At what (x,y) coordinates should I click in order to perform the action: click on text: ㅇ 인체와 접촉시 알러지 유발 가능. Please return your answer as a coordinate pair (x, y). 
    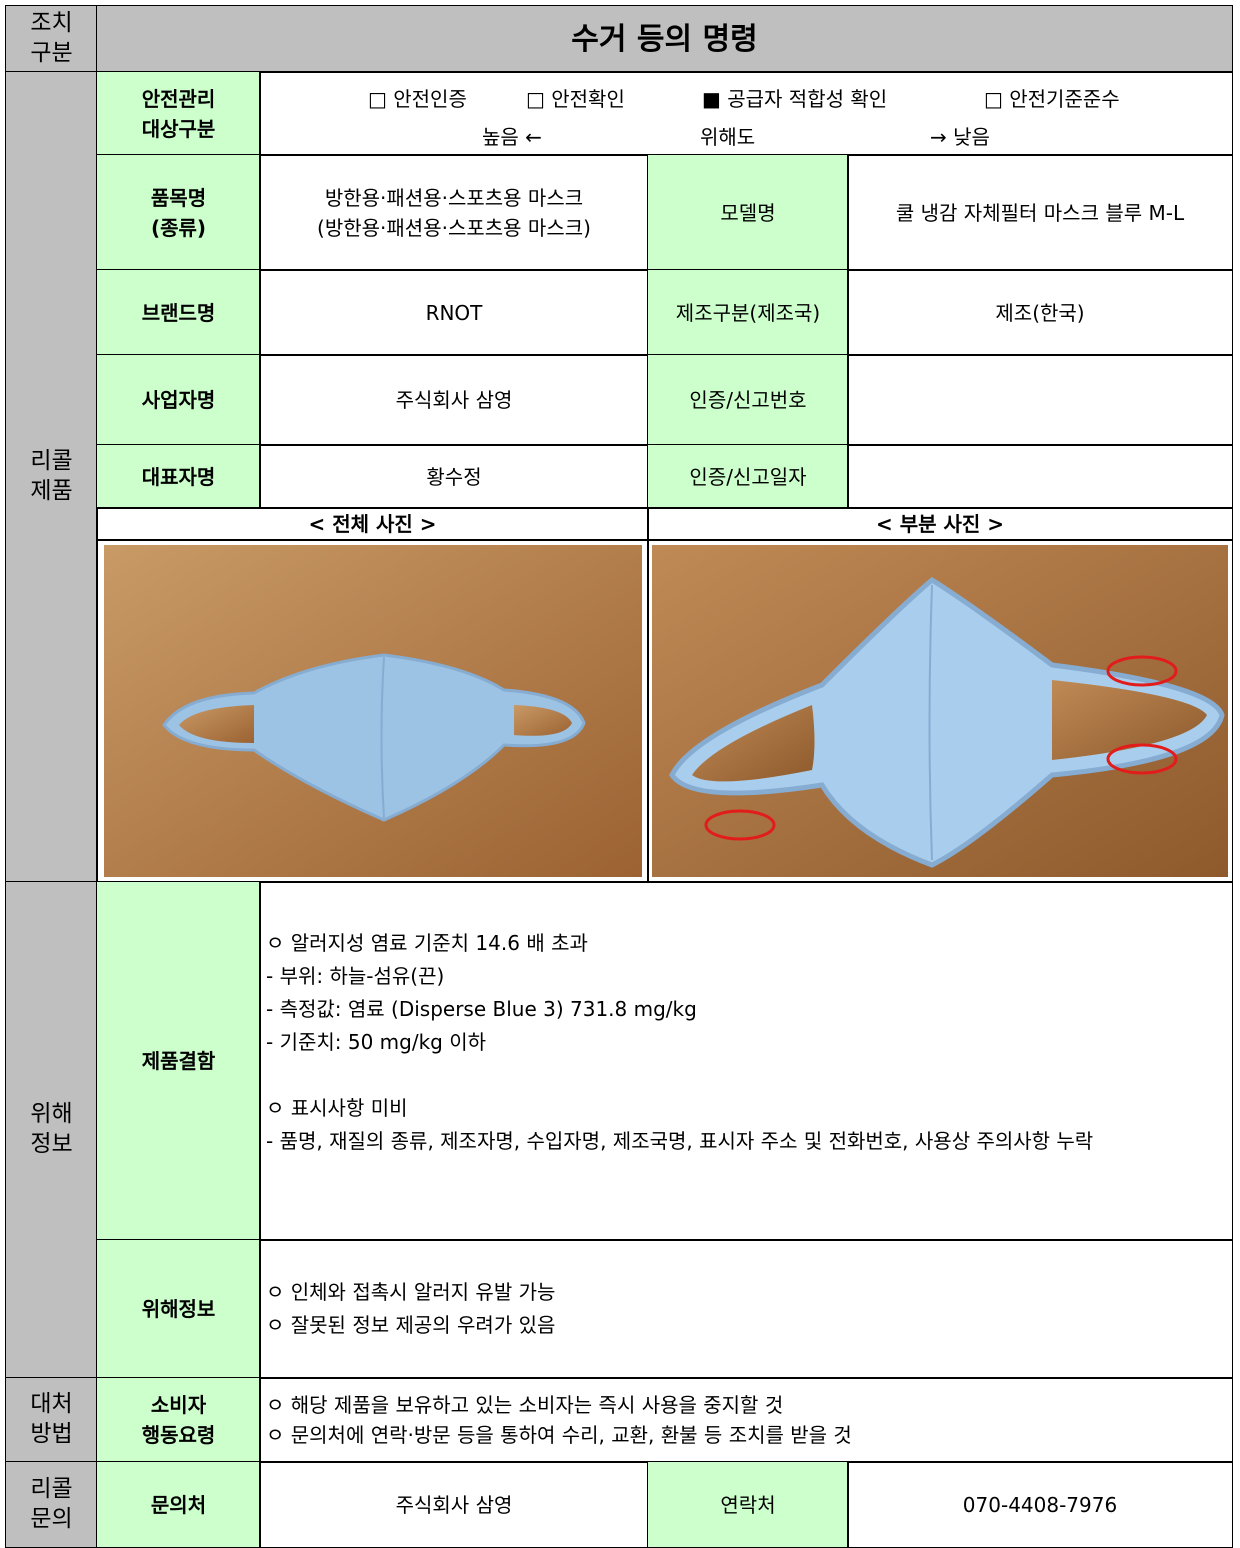
    Looking at the image, I should click on (411, 1292).